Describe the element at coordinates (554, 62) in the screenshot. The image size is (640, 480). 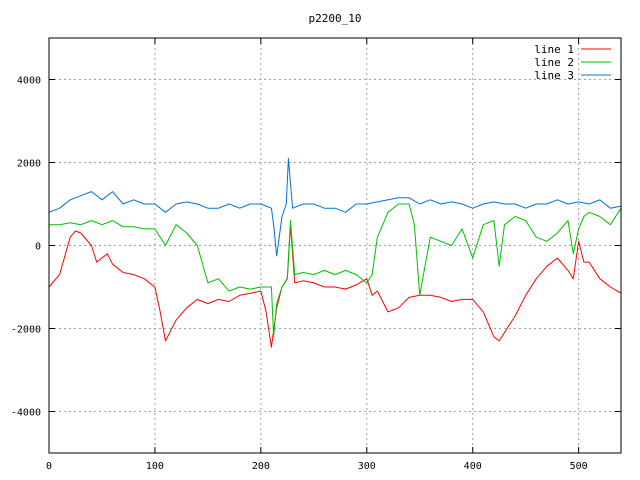
I see `legend-label-2: line 2` at that location.